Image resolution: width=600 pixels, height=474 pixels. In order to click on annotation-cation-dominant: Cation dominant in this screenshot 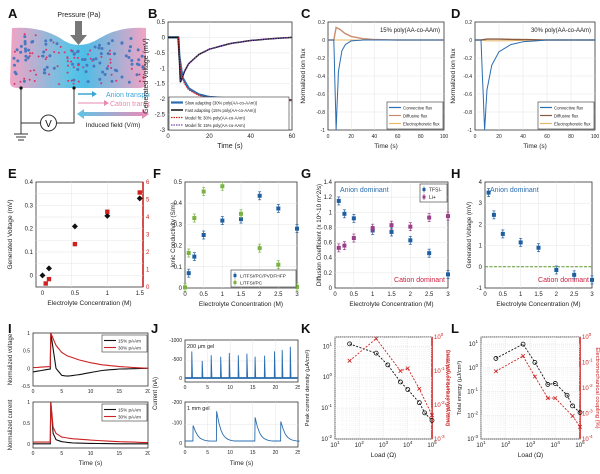, I will do `click(563, 280)`.